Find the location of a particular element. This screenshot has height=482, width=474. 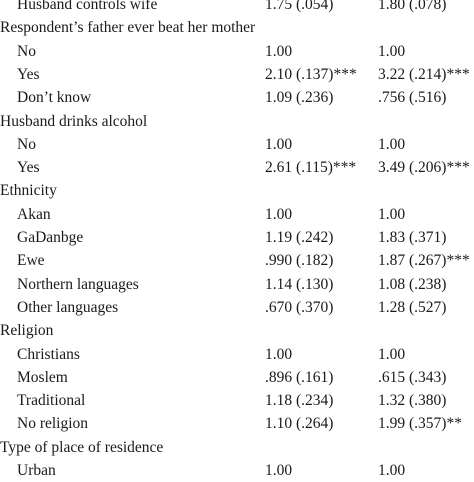

row-label: Urban is located at coordinates (36, 470).